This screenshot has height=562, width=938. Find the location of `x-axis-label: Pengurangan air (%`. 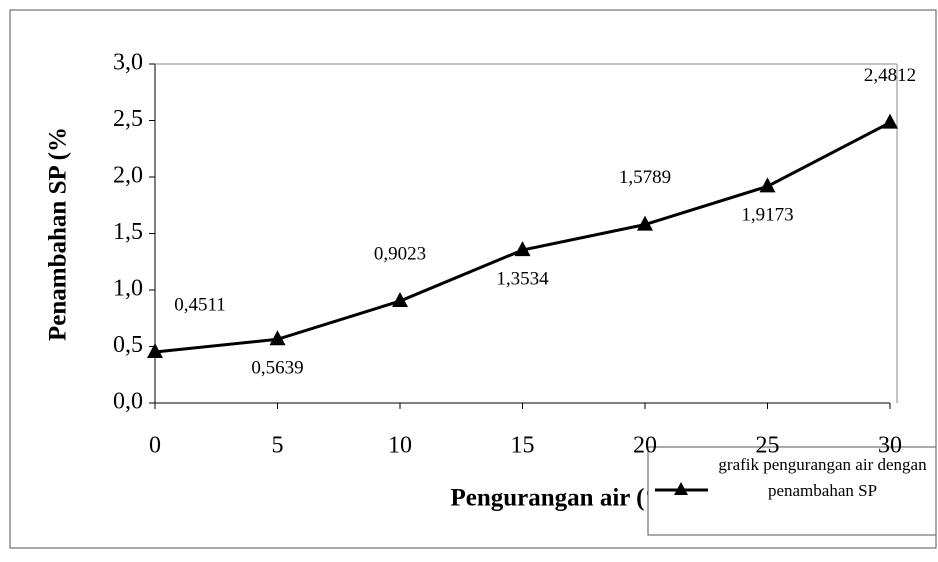

x-axis-label: Pengurangan air (% is located at coordinates (560, 498).